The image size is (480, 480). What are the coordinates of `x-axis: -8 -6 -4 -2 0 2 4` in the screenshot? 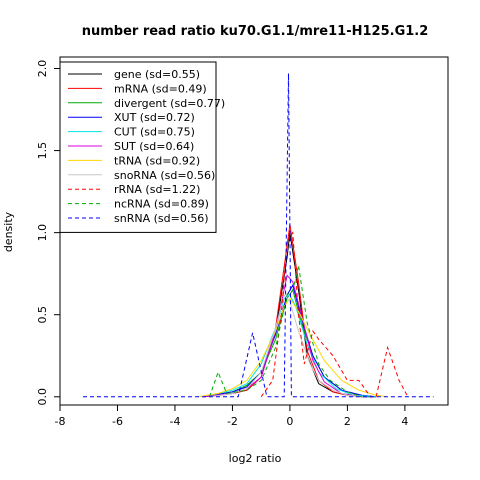 It's located at (231, 416).